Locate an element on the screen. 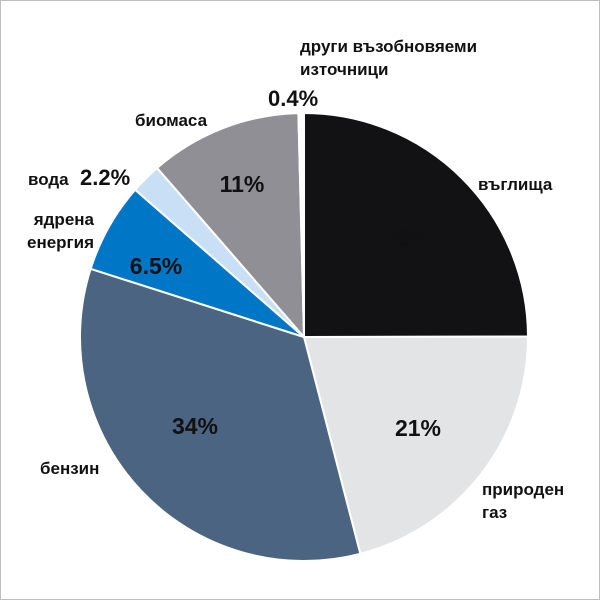 The image size is (600, 600). slice-label-other-renewables-line2: източници is located at coordinates (344, 69).